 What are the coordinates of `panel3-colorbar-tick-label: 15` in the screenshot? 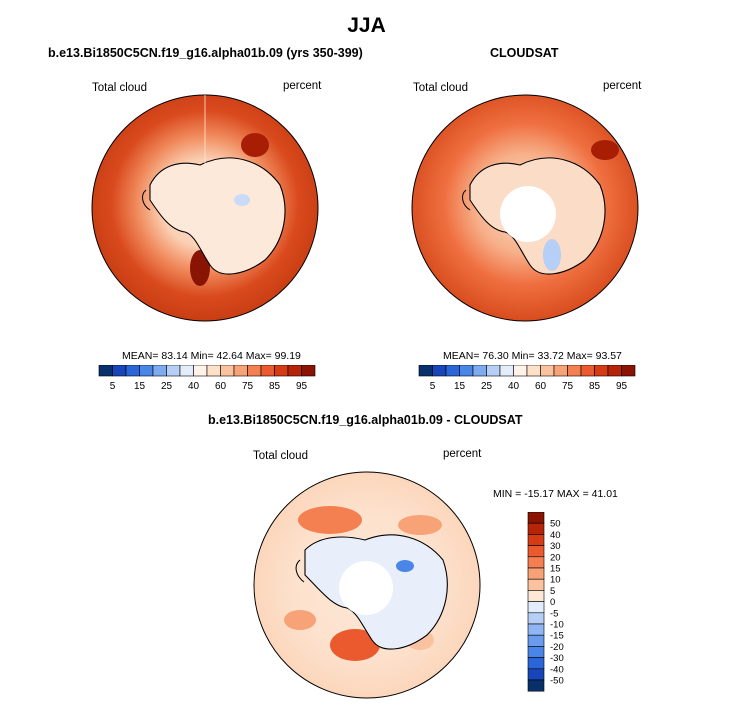 It's located at (555, 569).